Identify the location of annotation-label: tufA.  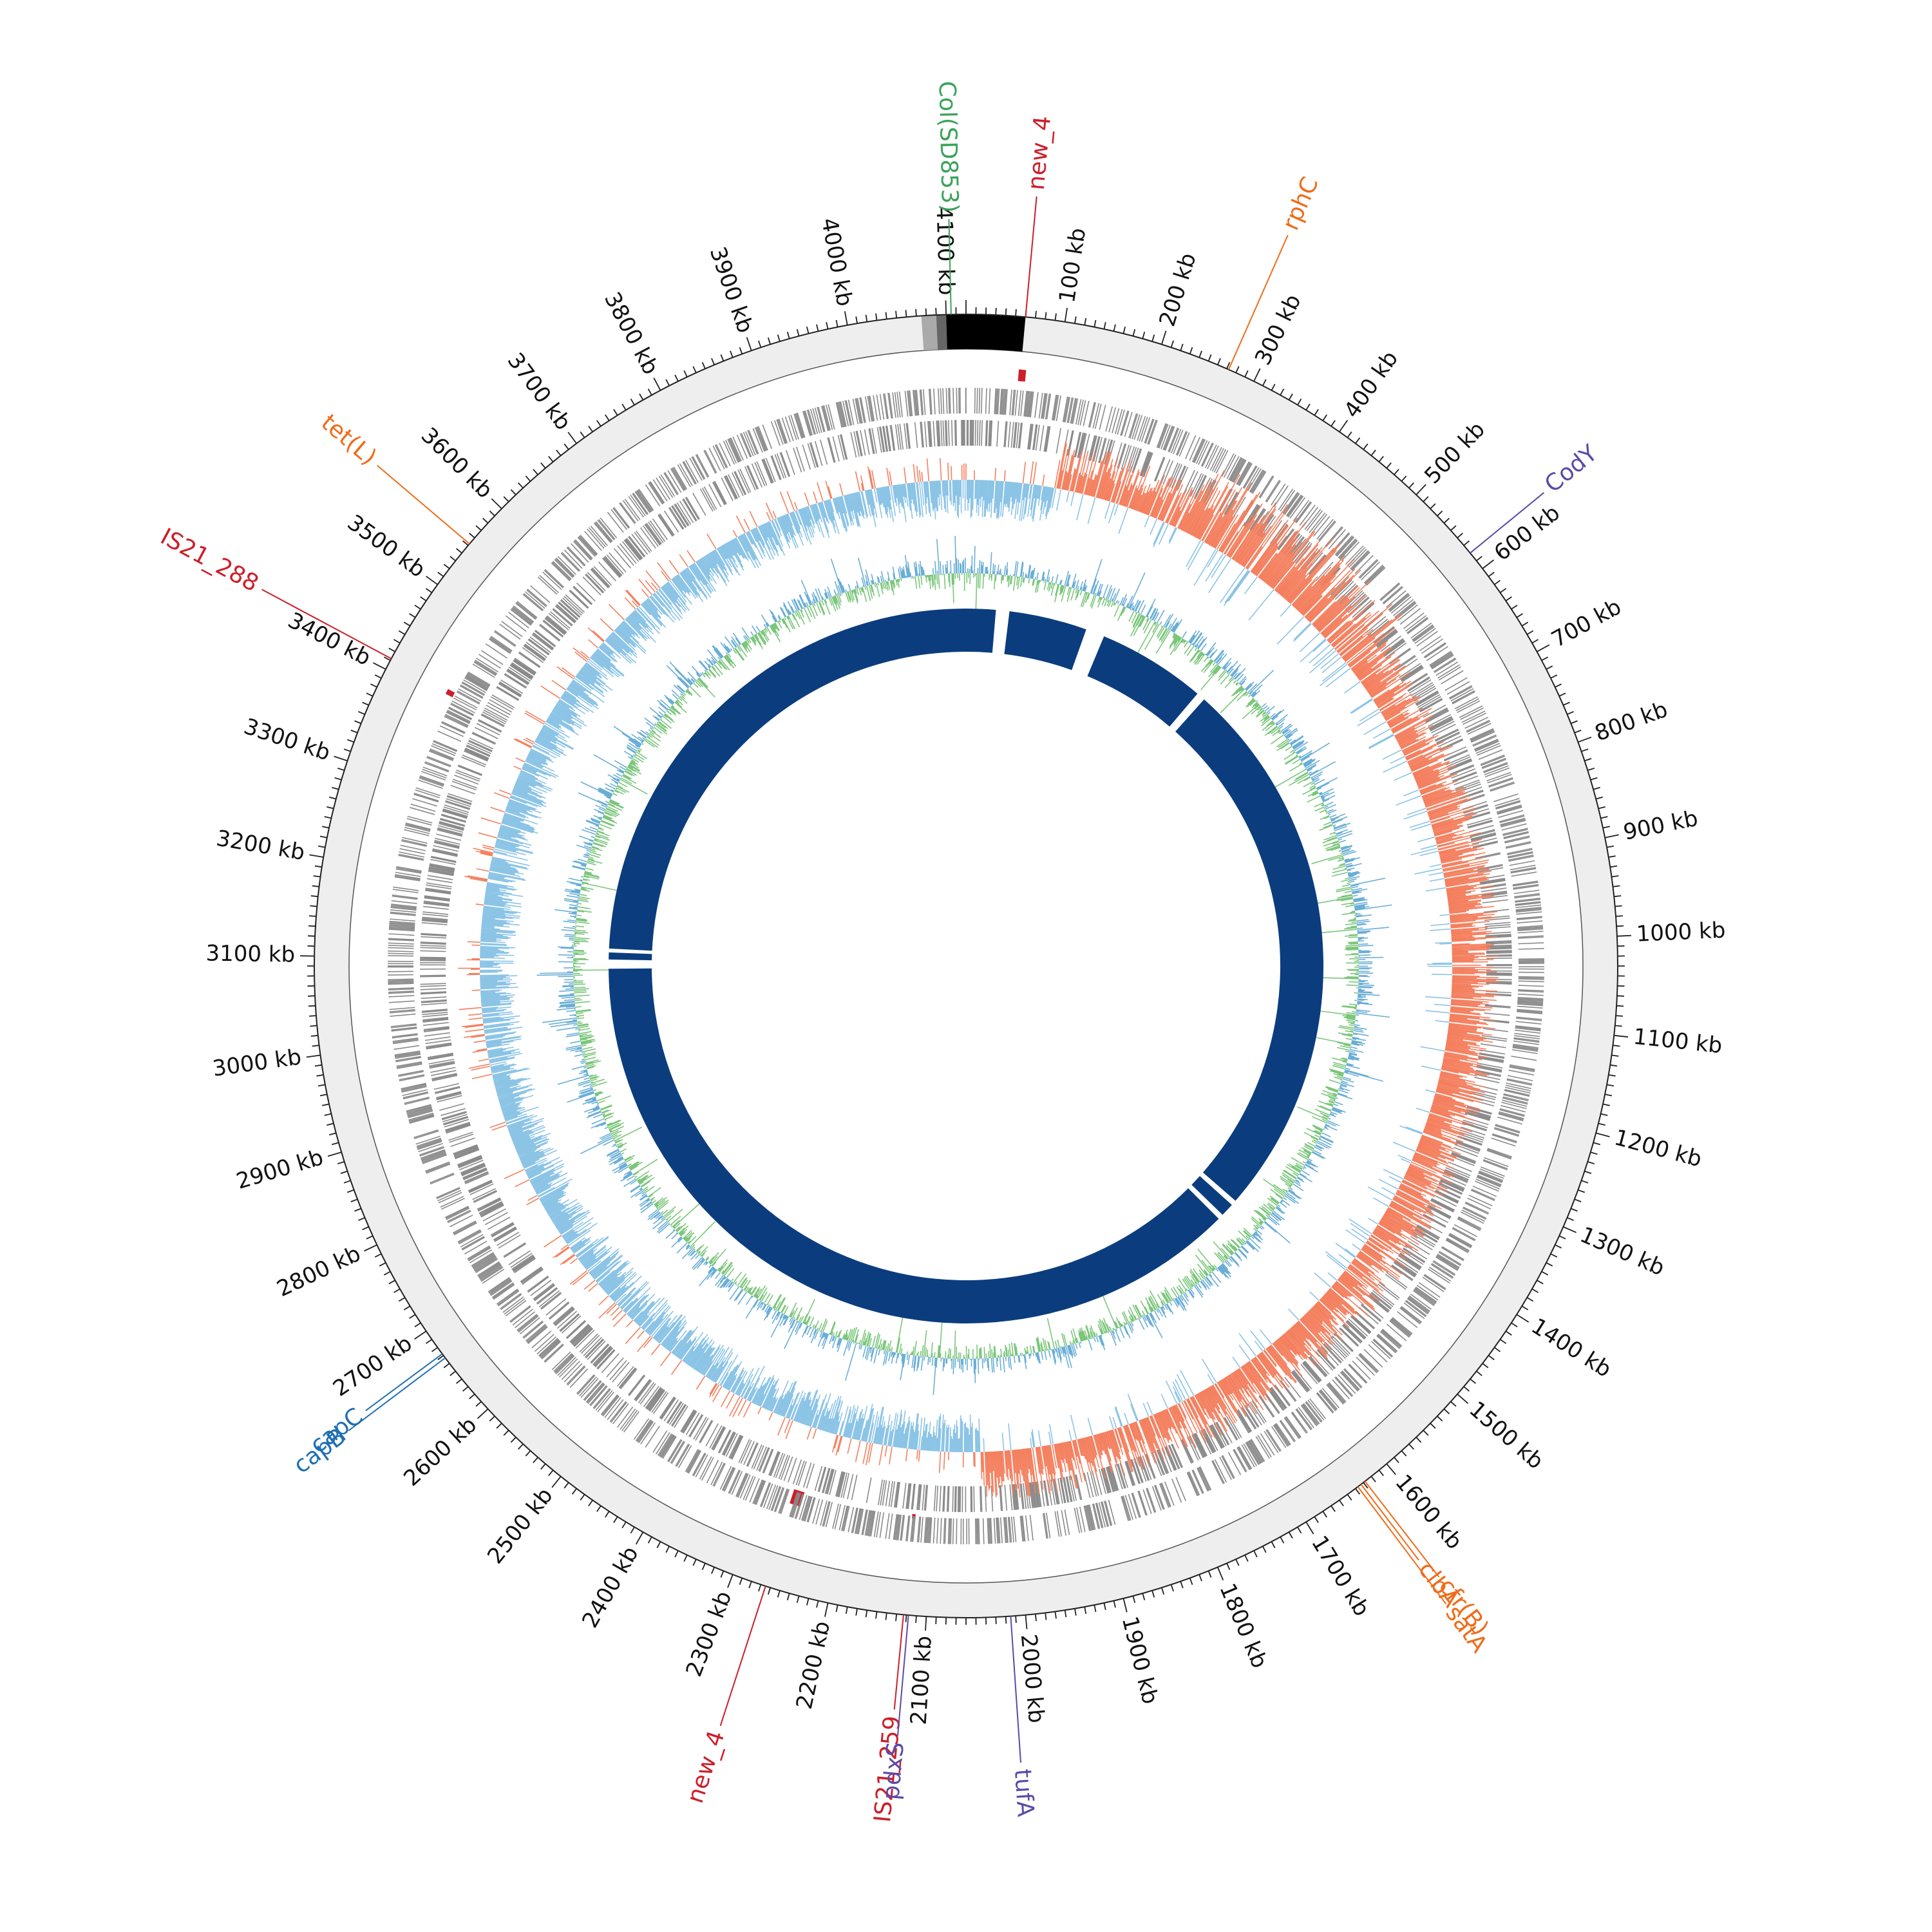
(1024, 1793).